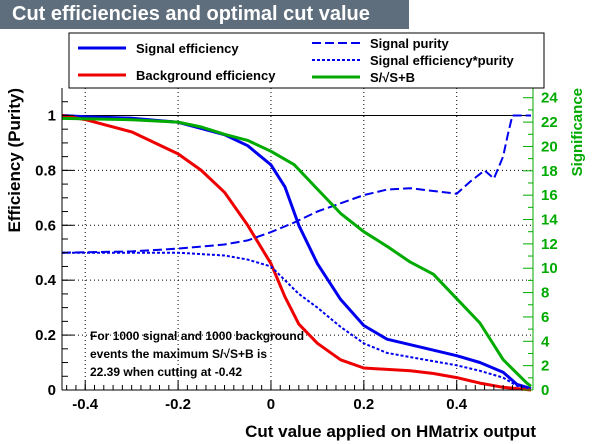 The height and width of the screenshot is (444, 598). Describe the element at coordinates (204, 14) in the screenshot. I see `chart-title: Cut efficiencies and optimal cut value` at that location.